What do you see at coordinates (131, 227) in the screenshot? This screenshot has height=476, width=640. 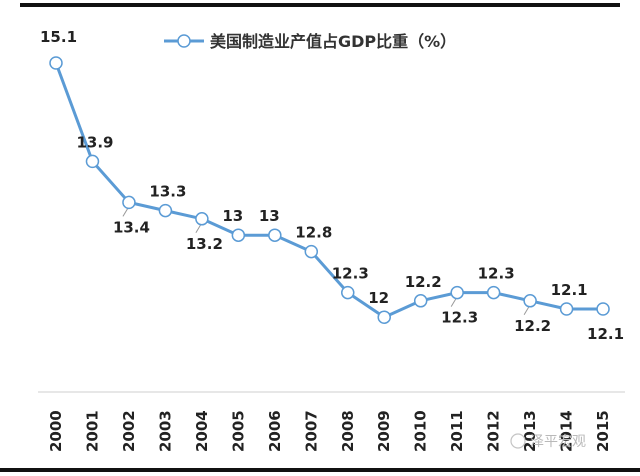 I see `data-label: 13.4` at bounding box center [131, 227].